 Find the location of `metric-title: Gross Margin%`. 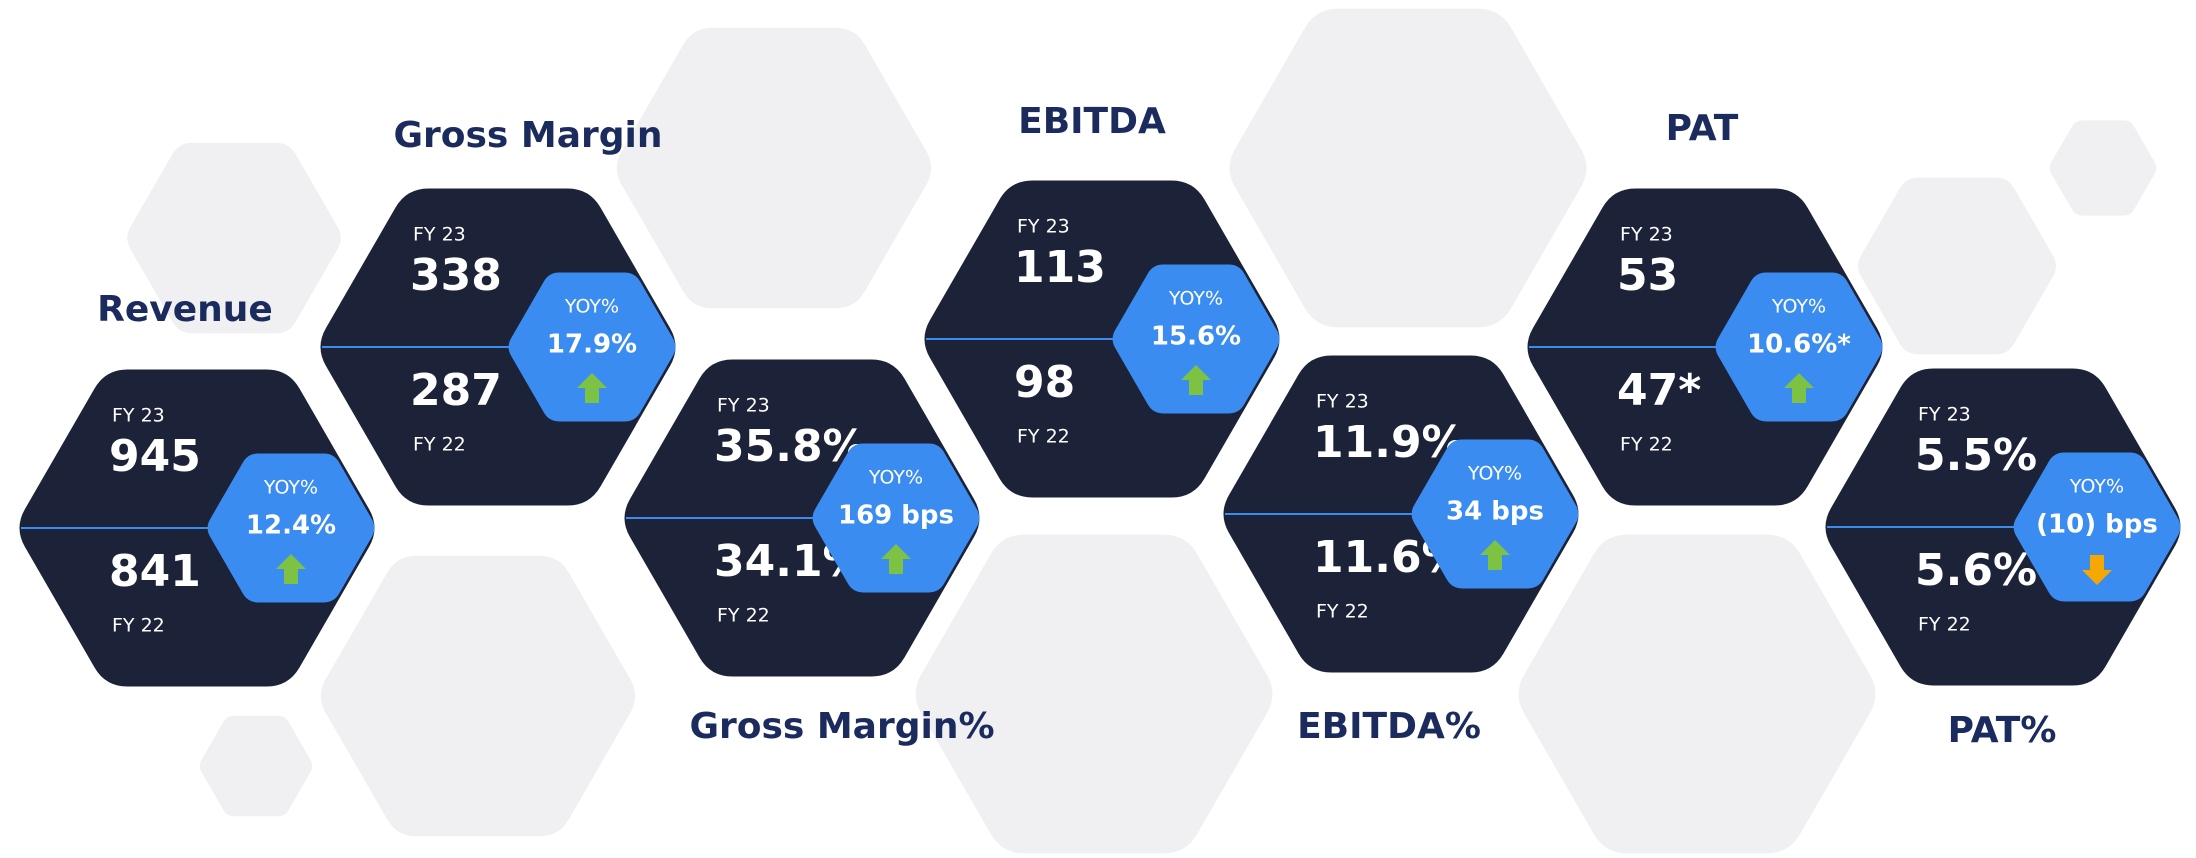

metric-title: Gross Margin% is located at coordinates (841, 726).